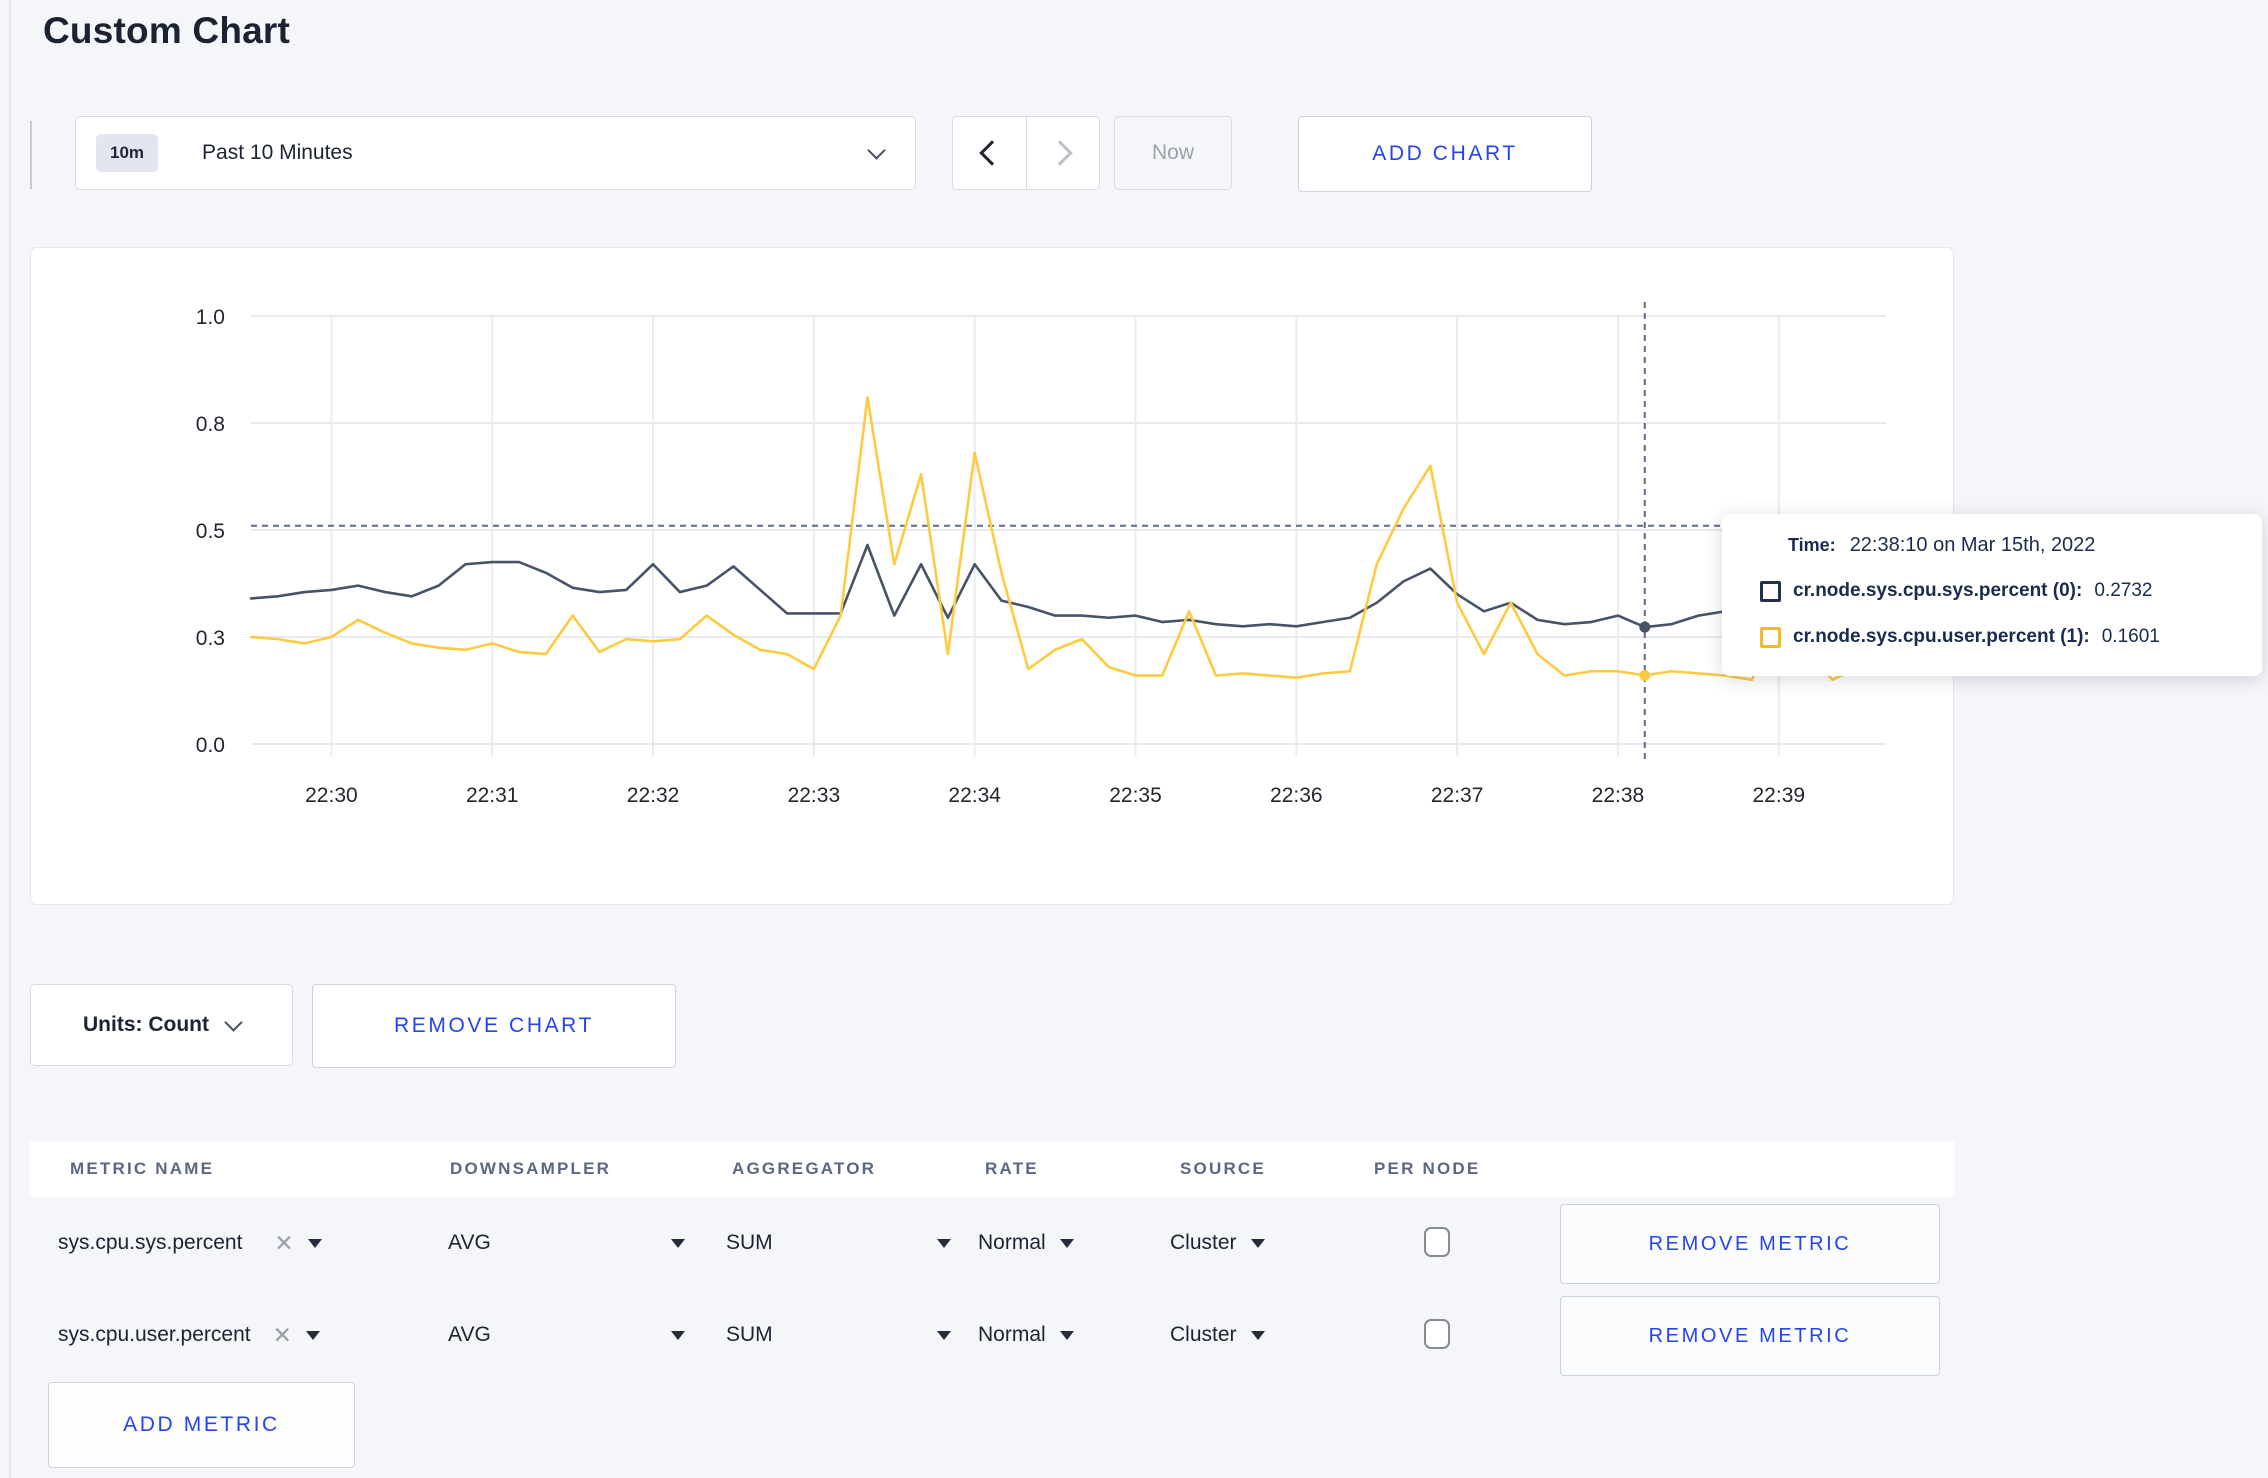 The width and height of the screenshot is (2268, 1478). What do you see at coordinates (154, 1334) in the screenshot?
I see `metric-name: sys.cpu.user.percent` at bounding box center [154, 1334].